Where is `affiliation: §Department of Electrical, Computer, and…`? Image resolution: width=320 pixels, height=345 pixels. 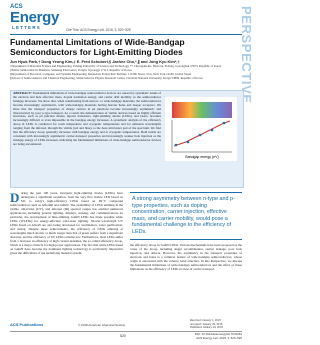
affiliation: §Department of Electrical, Computer, and… is located at coordinates (101, 73).